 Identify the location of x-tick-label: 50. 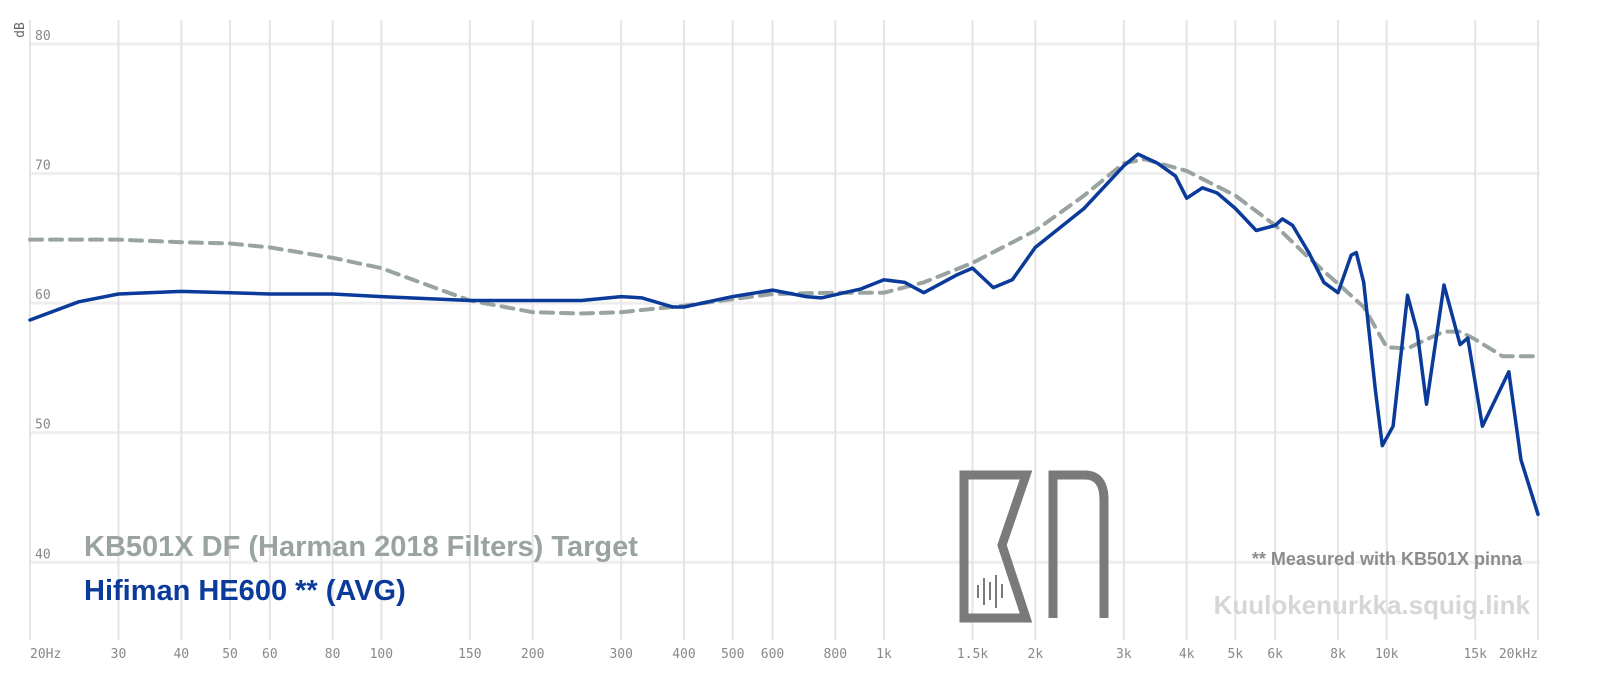
(230, 654).